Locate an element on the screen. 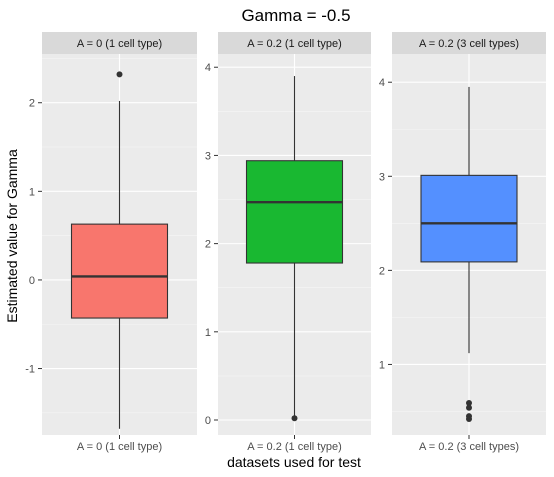 The width and height of the screenshot is (554, 477). panel-2-y-tick-label: 3 is located at coordinates (208, 156).